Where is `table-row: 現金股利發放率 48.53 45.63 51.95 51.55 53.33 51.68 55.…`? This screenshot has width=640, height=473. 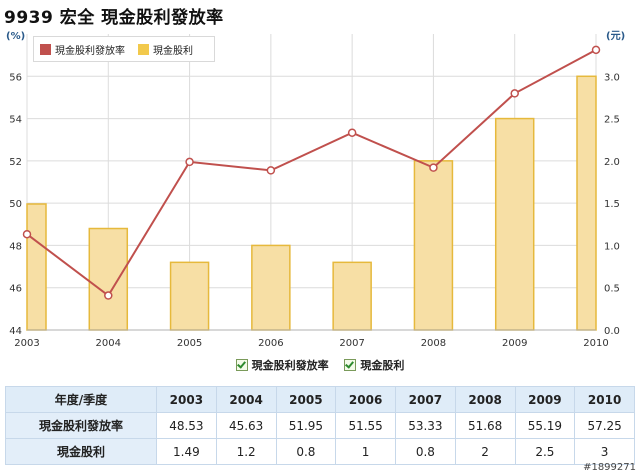
table-row: 現金股利發放率 48.53 45.63 51.95 51.55 53.33 51.68 55.… is located at coordinates (320, 425).